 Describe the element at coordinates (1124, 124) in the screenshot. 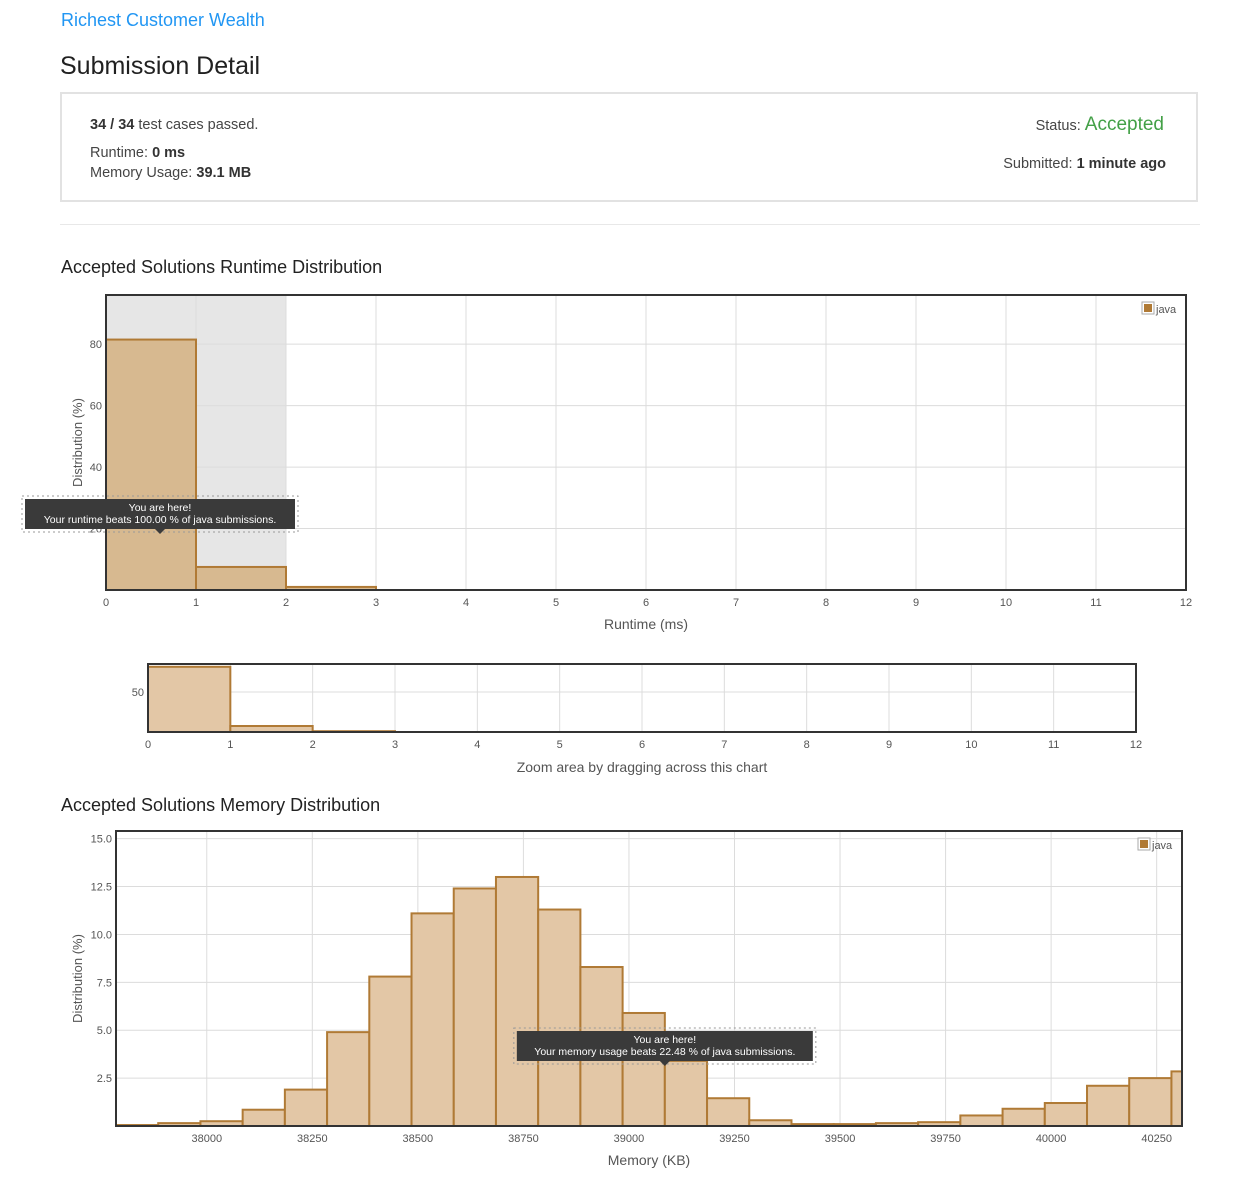

I see `status-badge: Accepted` at that location.